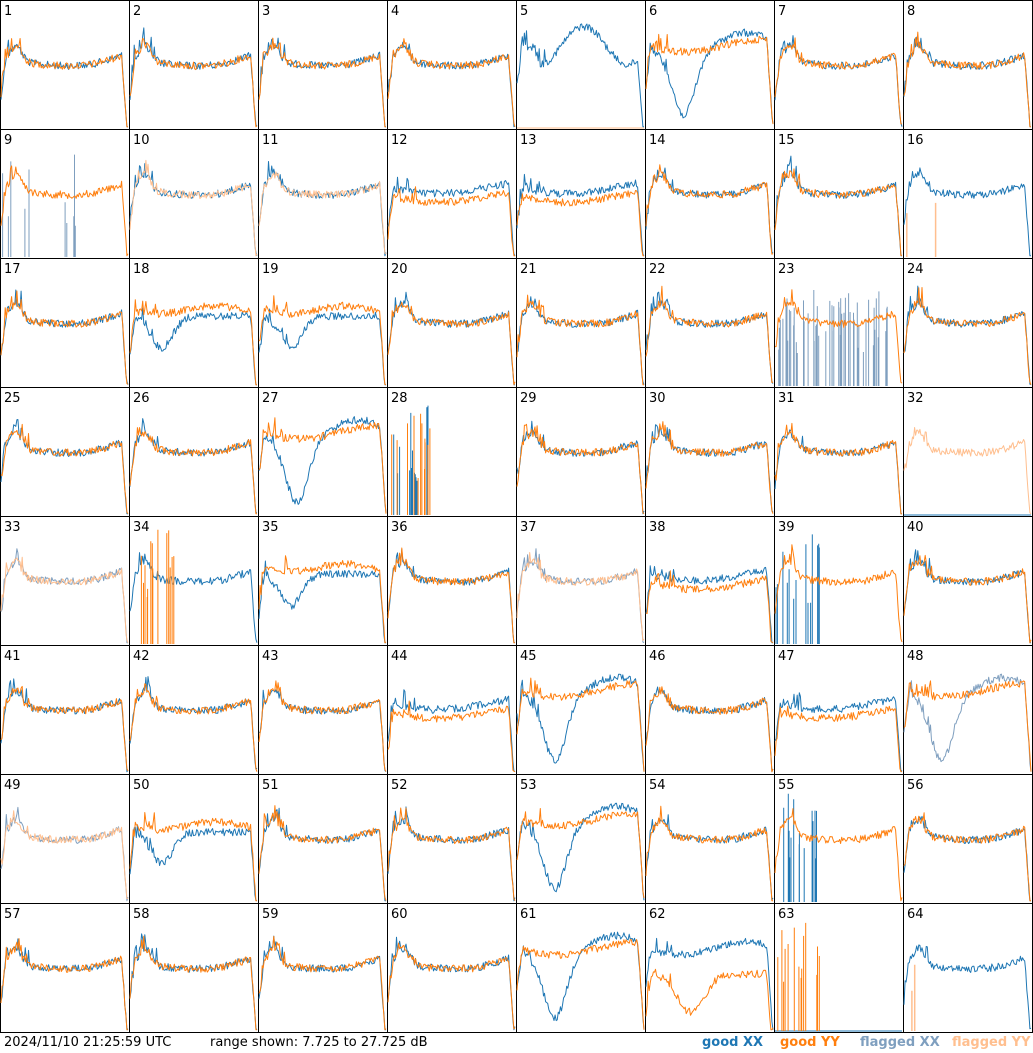 This screenshot has height=1053, width=1033. What do you see at coordinates (12, 269) in the screenshot?
I see `panel-number-17: 17` at bounding box center [12, 269].